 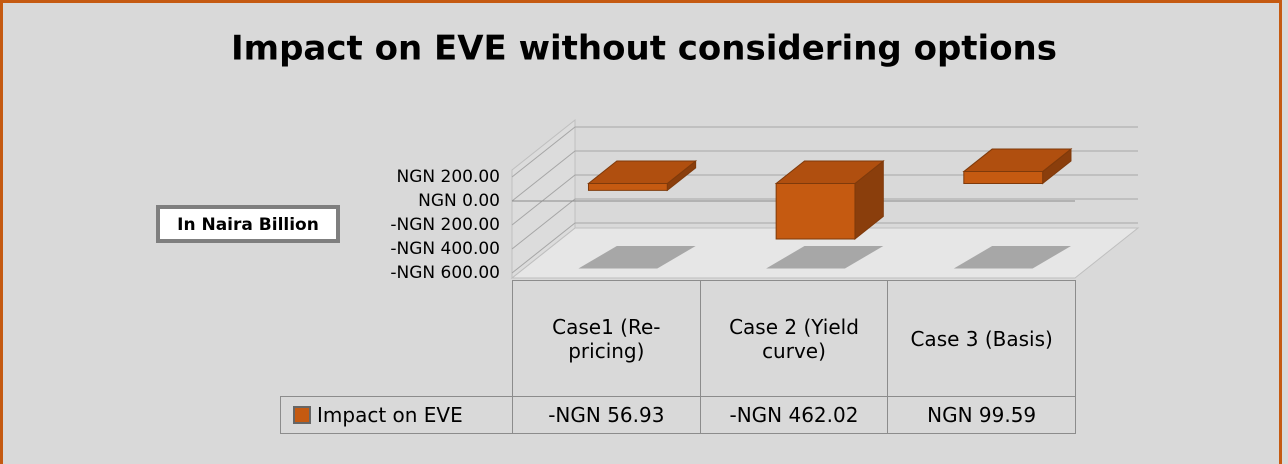 What do you see at coordinates (302, 415) in the screenshot?
I see `legend-swatch` at bounding box center [302, 415].